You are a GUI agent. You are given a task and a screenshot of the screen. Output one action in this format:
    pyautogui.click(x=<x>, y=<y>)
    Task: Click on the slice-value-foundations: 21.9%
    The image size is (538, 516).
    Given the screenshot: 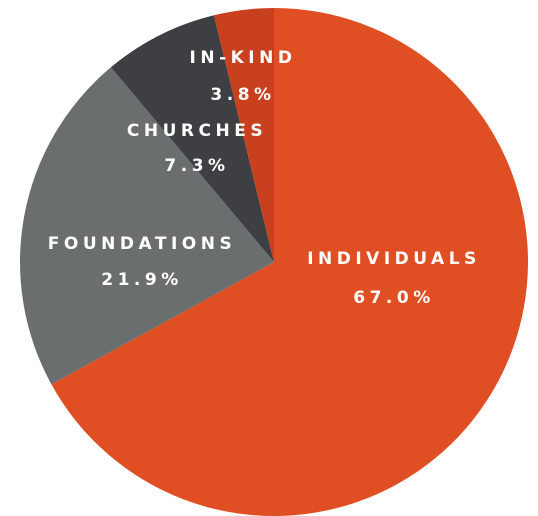 What is the action you would take?
    pyautogui.click(x=141, y=280)
    